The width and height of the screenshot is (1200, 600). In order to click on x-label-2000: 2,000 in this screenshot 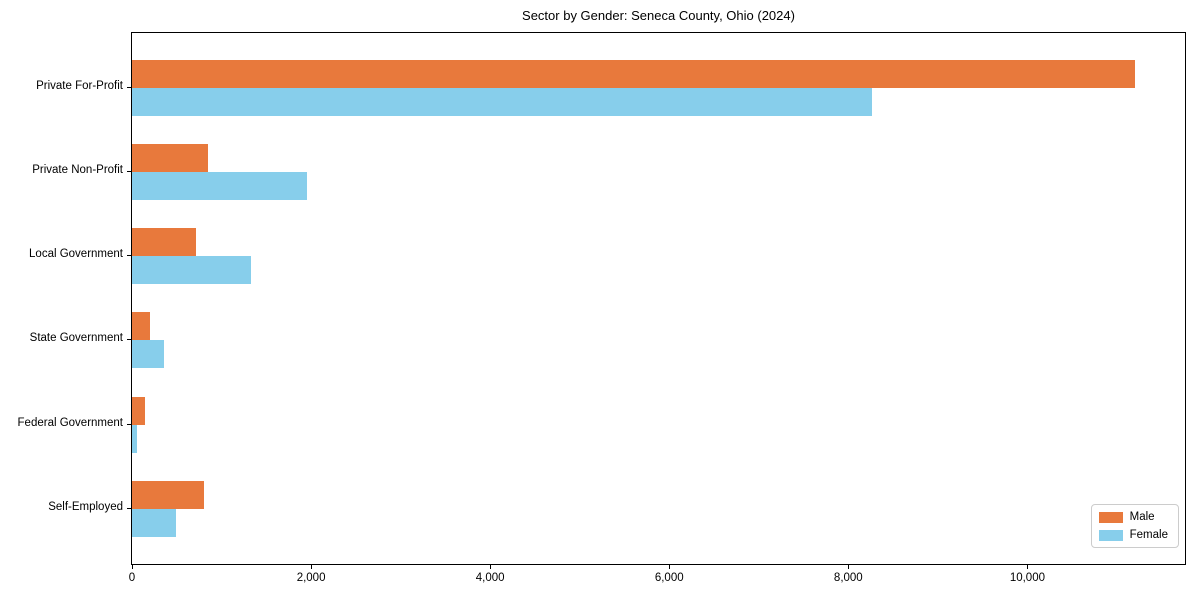, I will do `click(311, 578)`.